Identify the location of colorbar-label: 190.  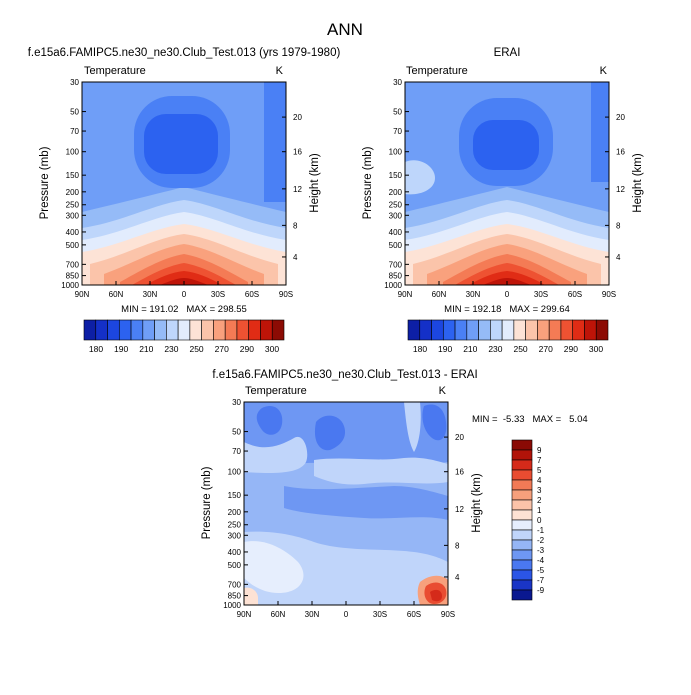
(445, 349).